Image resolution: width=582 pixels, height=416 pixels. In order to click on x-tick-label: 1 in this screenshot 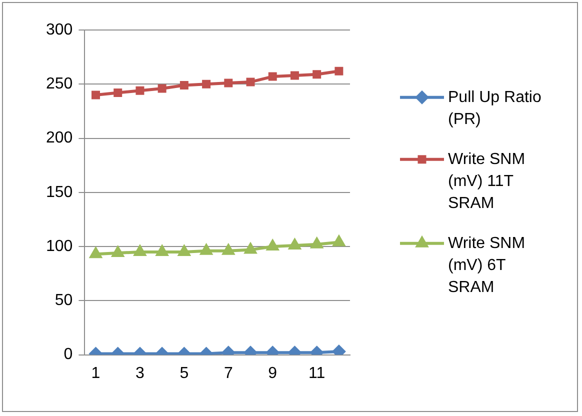, I will do `click(95, 373)`.